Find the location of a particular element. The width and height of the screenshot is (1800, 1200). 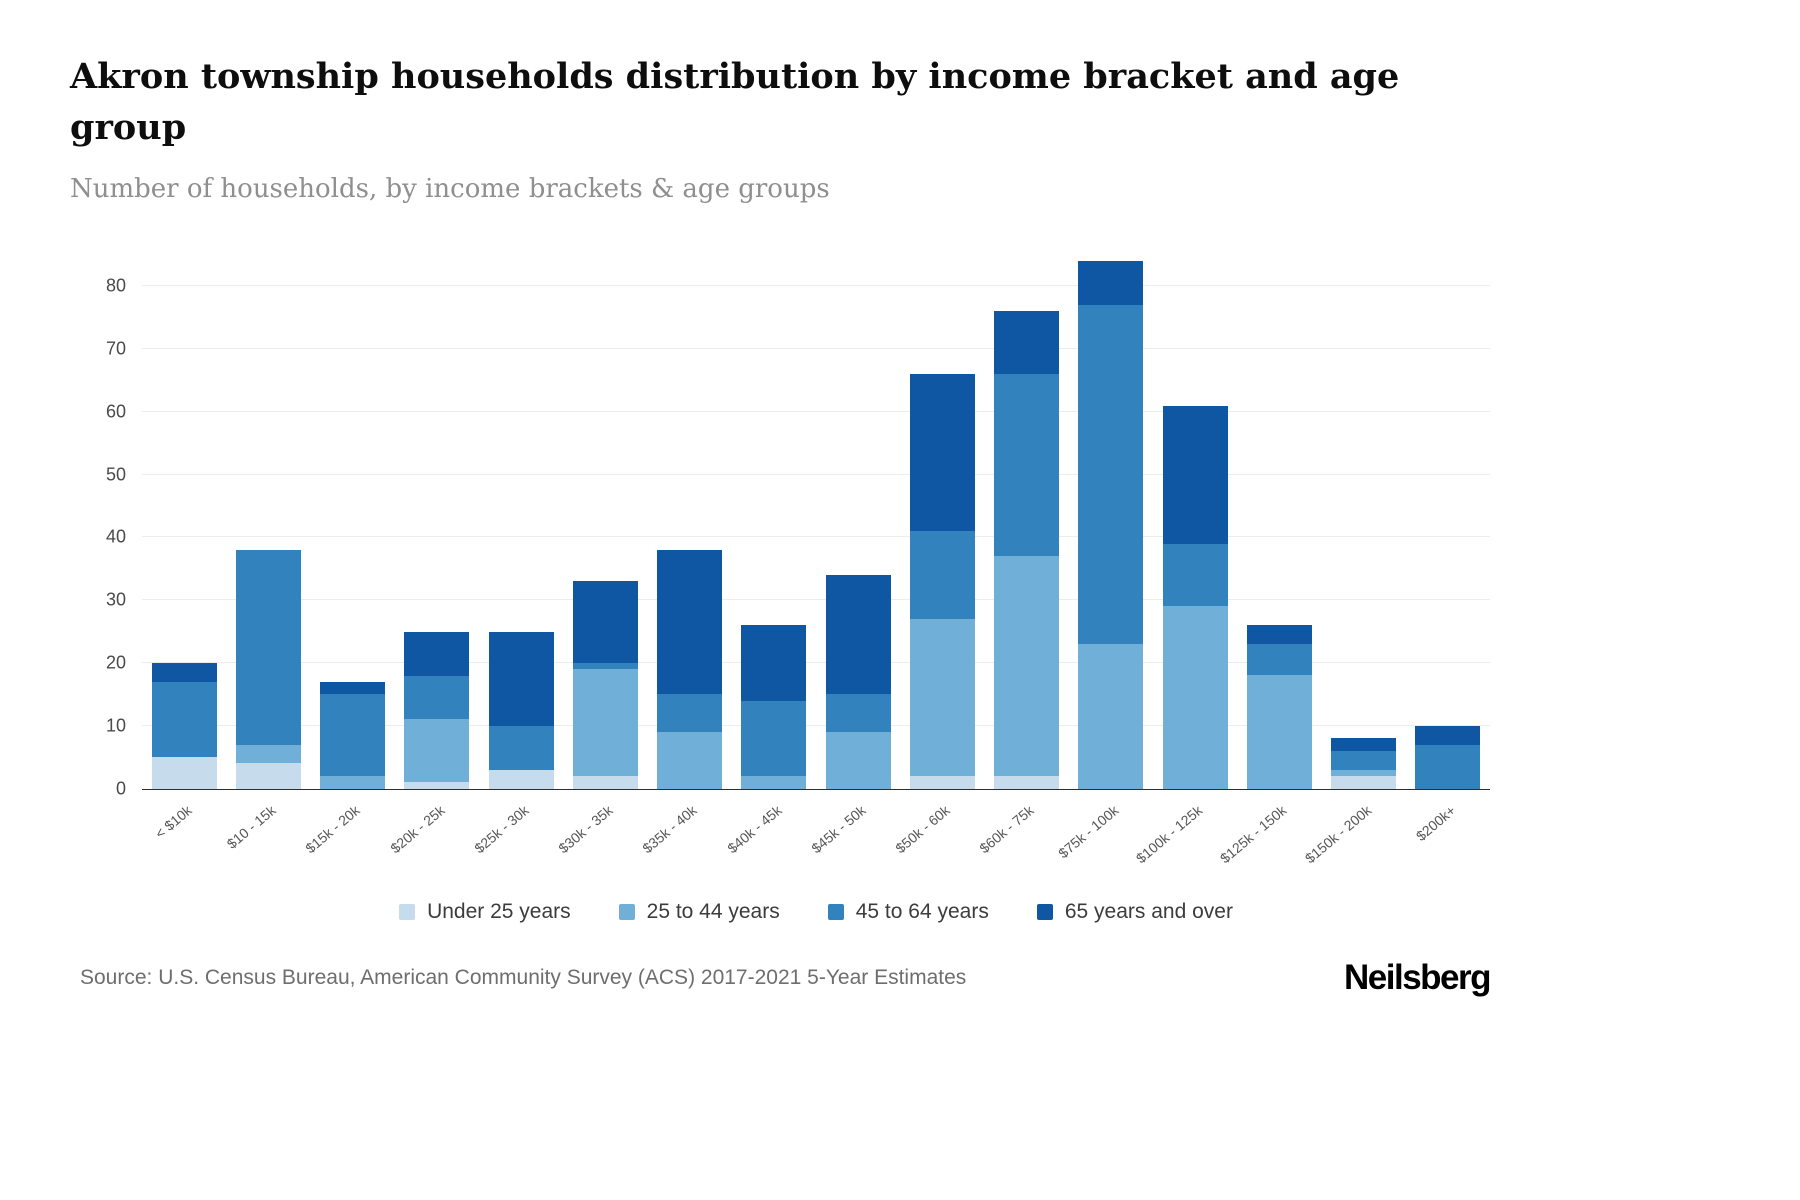

legend-item: Under 25 years is located at coordinates (485, 912).